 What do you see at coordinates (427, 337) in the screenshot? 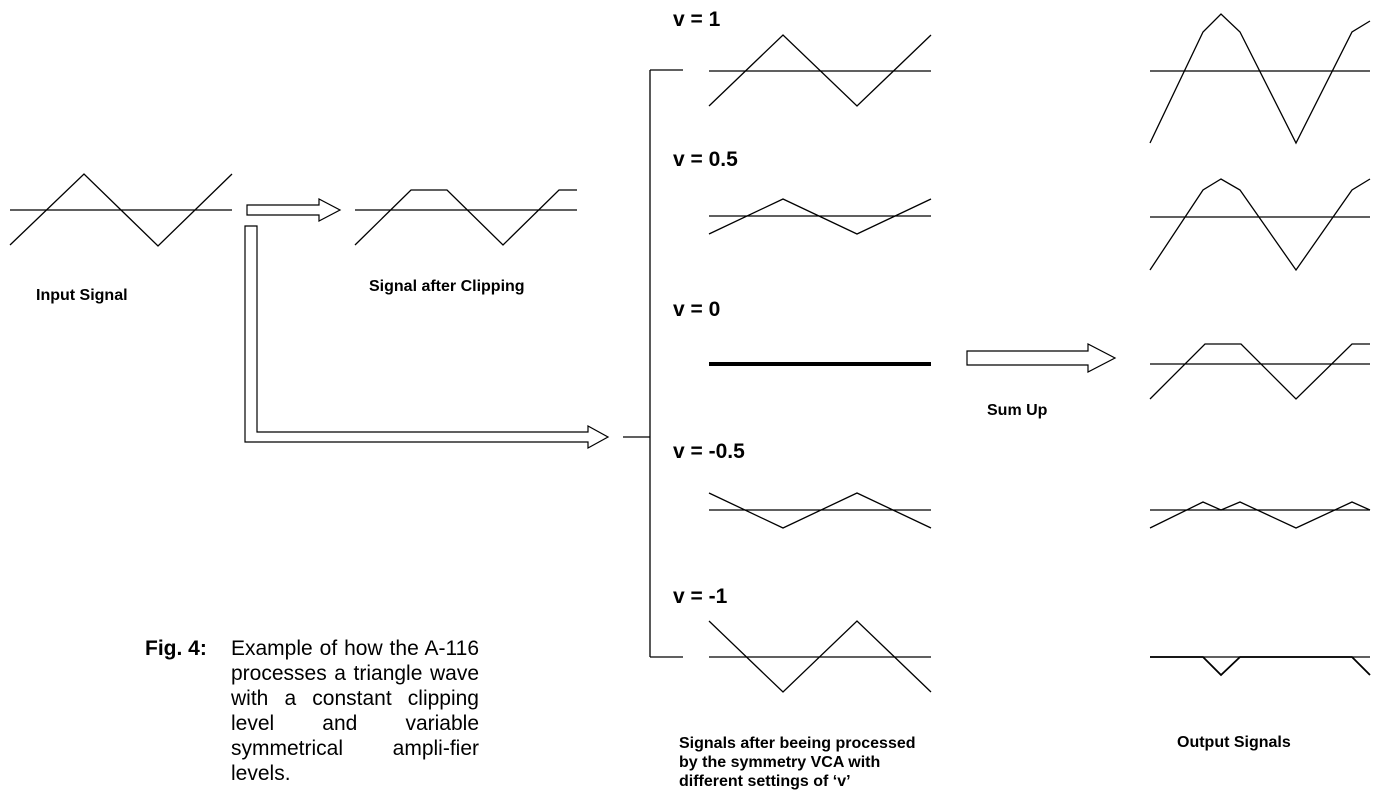
I see `arrow-to-vca` at bounding box center [427, 337].